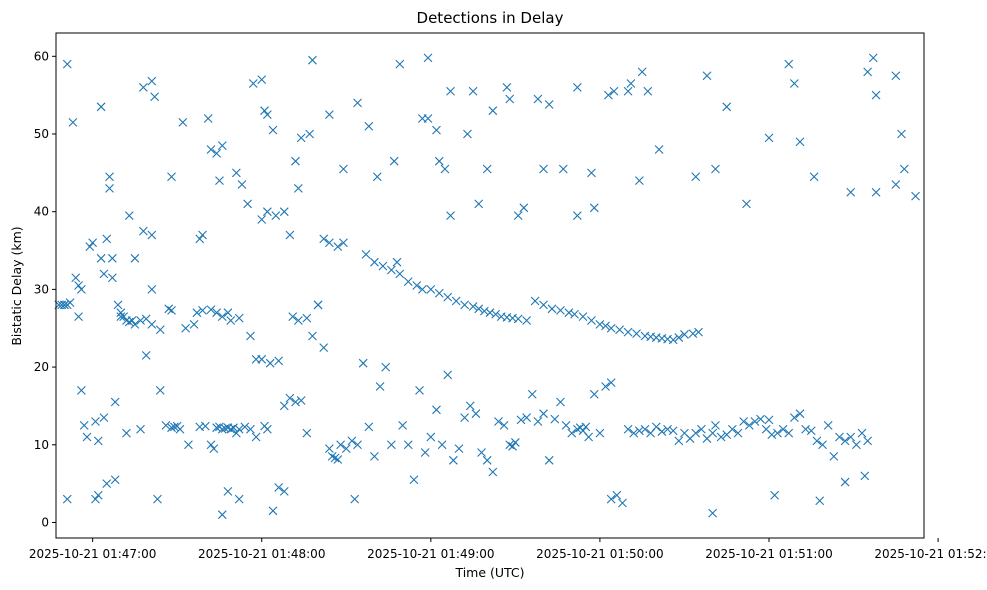  I want to click on x-tick-label: 2025-10-21 01:51:00, so click(768, 554).